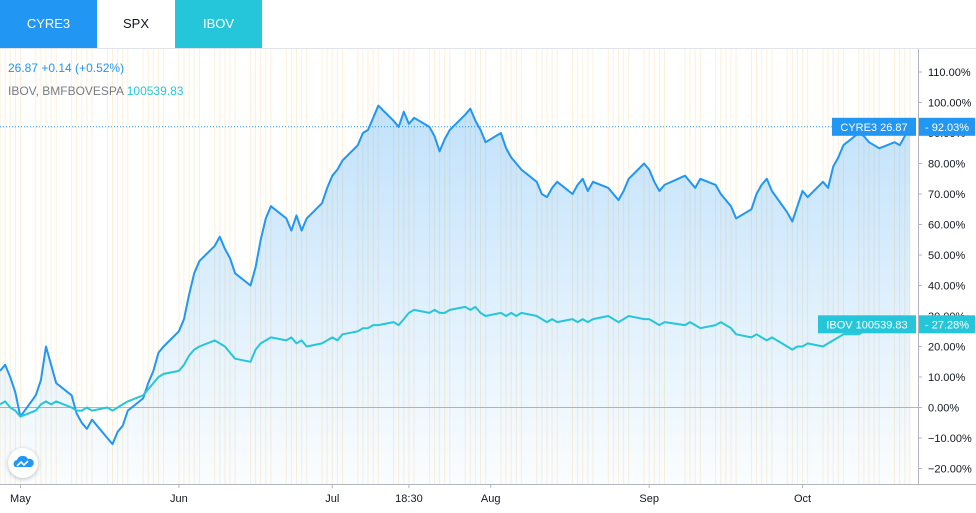 The height and width of the screenshot is (513, 976). I want to click on legend-ibov-name: IBOV, BMFBOVESPA, so click(66, 91).